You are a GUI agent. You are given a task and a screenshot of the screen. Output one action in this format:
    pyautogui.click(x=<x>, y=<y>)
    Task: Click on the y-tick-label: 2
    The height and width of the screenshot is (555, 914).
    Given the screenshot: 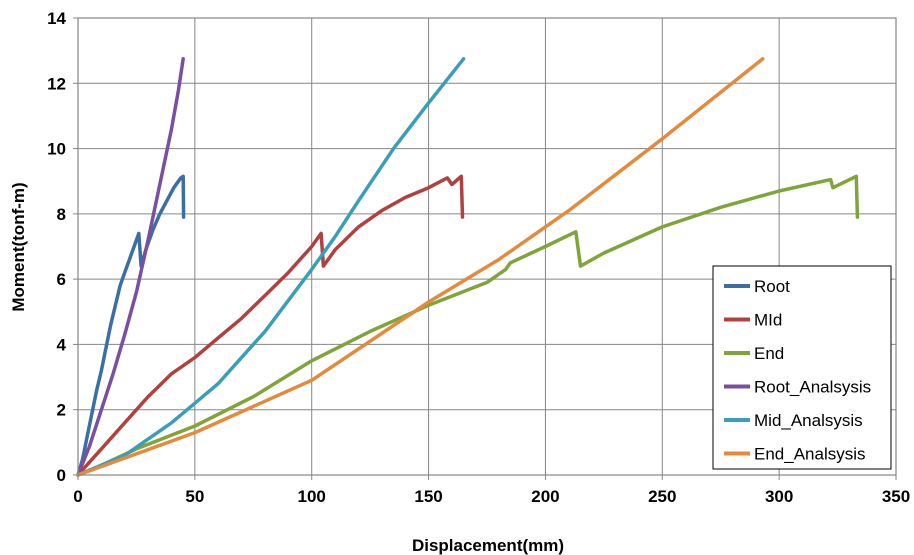 What is the action you would take?
    pyautogui.click(x=61, y=410)
    